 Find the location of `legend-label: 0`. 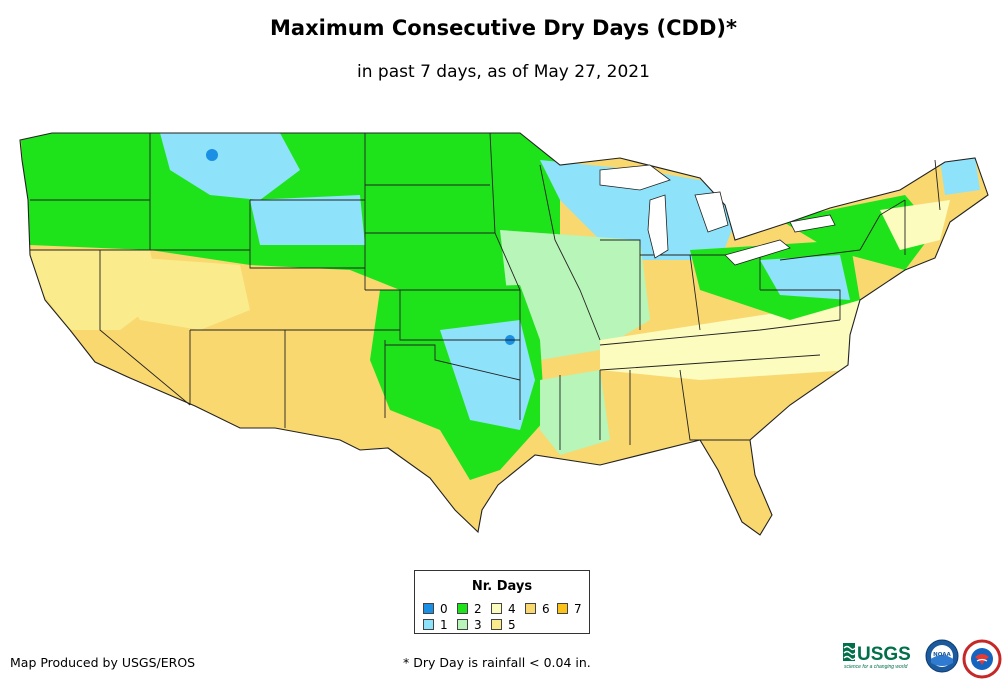

legend-label: 0 is located at coordinates (444, 609).